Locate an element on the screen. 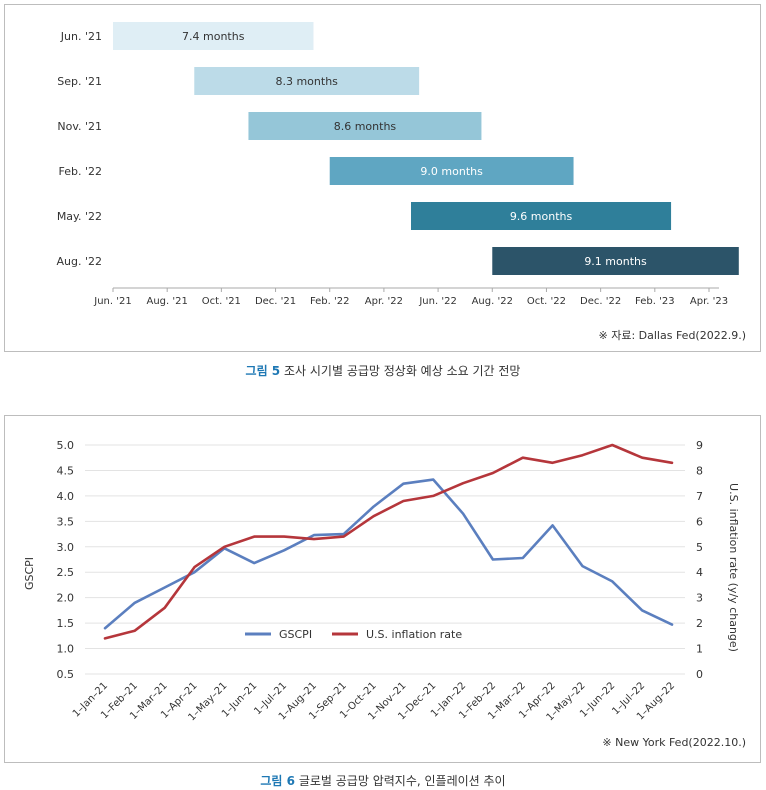 The image size is (766, 790). x-tick-label: Oct. '22 is located at coordinates (546, 301).